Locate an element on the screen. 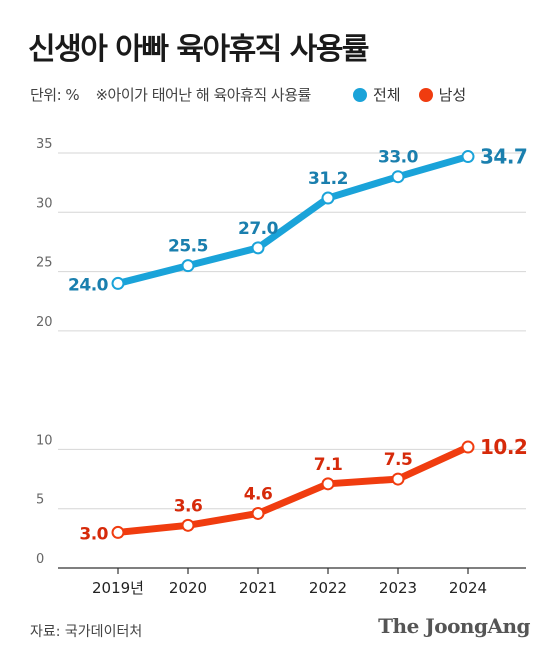  y-tick-label: 10 is located at coordinates (44, 440).